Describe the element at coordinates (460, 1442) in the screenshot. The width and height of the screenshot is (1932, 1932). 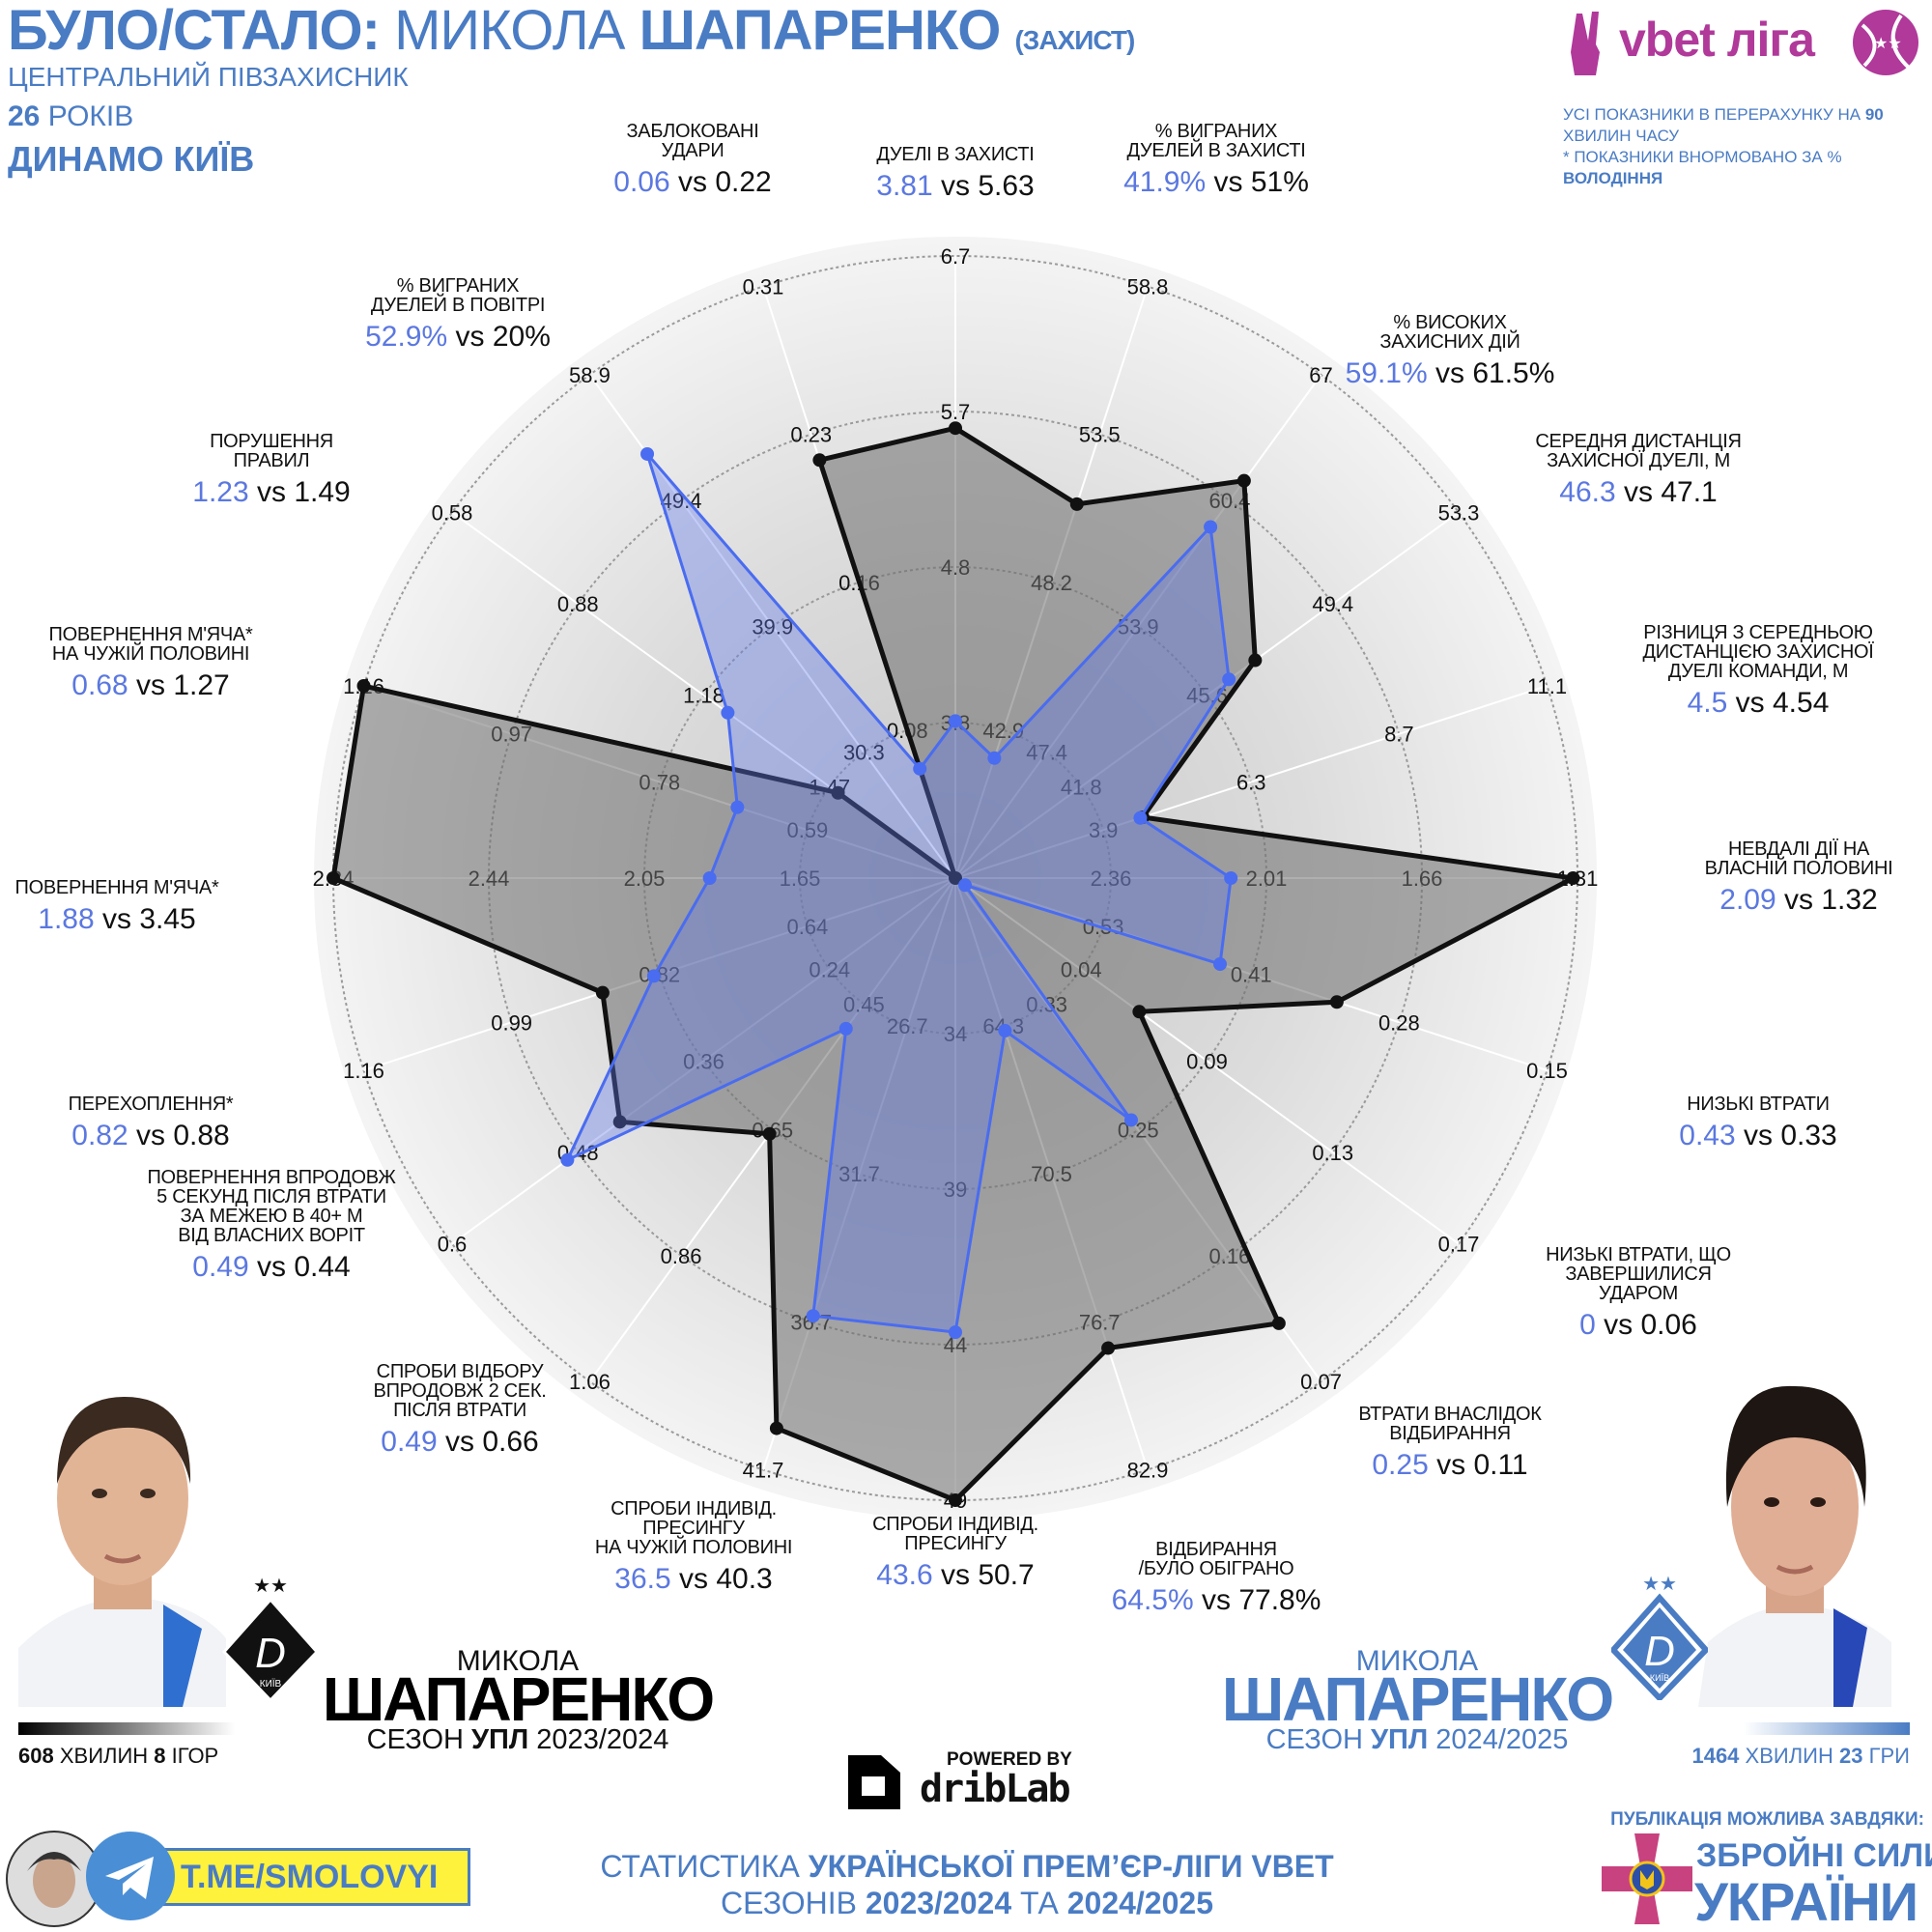
I see `metric-values: 0.49 vs 0.66` at that location.